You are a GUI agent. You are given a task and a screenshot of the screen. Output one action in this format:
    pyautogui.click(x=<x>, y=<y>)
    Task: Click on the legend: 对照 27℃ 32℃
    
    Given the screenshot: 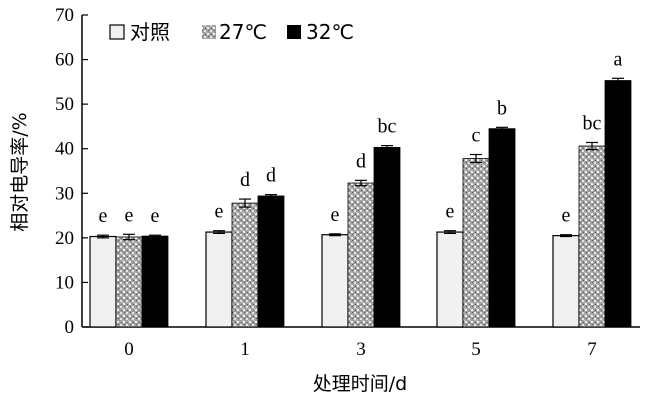 What is the action you would take?
    pyautogui.click(x=231, y=32)
    